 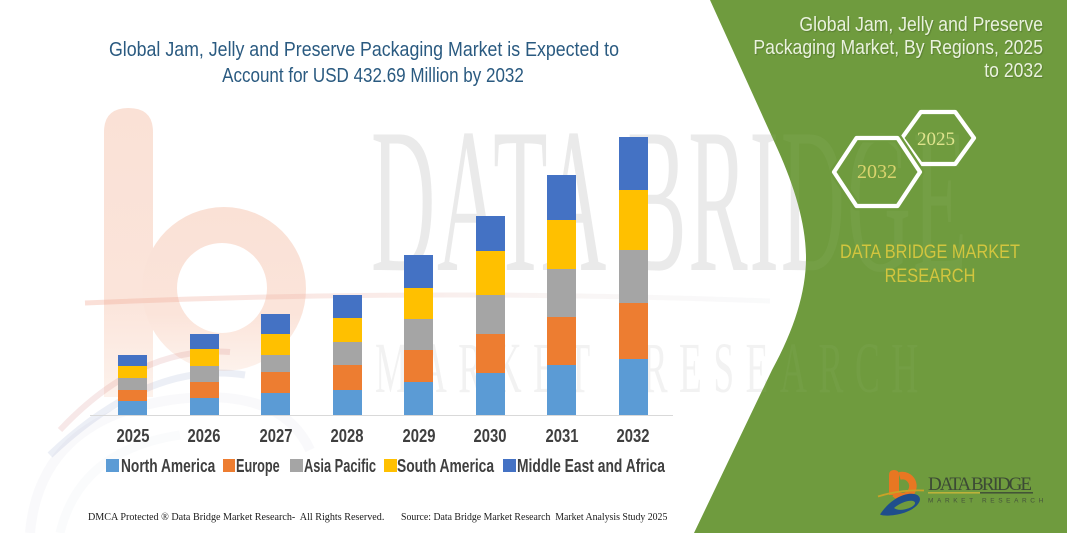 What do you see at coordinates (936, 139) in the screenshot?
I see `svg-text: 2025` at bounding box center [936, 139].